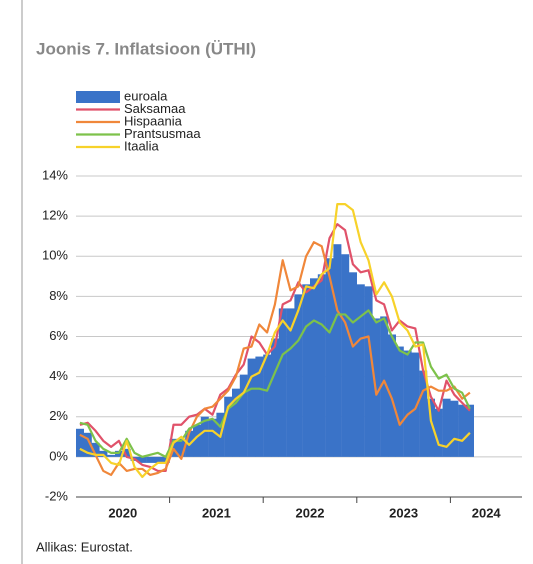 This screenshot has height=564, width=533. Describe the element at coordinates (58, 335) in the screenshot. I see `y-tick-label: 6%` at that location.